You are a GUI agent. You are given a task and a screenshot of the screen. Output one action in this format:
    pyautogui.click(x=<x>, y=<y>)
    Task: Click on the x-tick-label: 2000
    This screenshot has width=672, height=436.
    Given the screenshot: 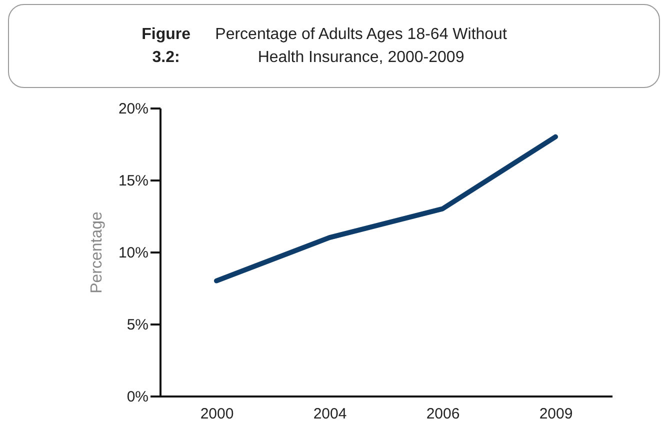 What is the action you would take?
    pyautogui.click(x=217, y=414)
    